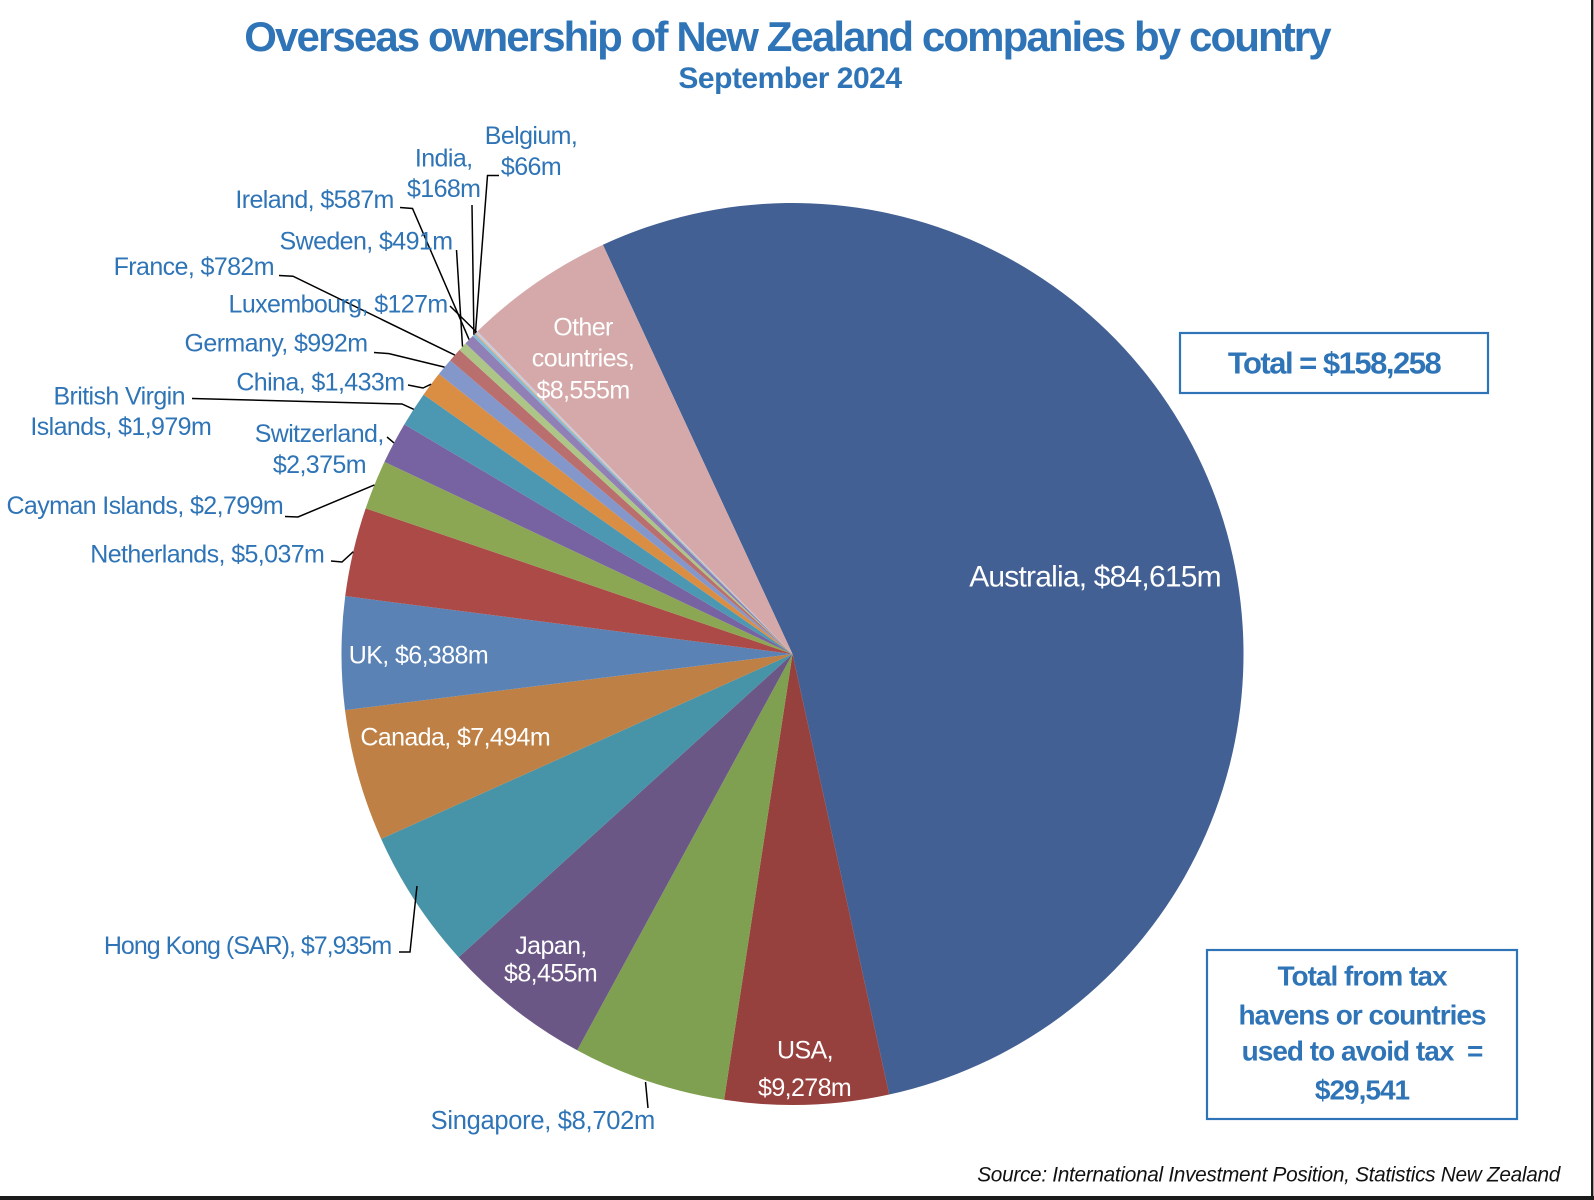 Image resolution: width=1594 pixels, height=1200 pixels. What do you see at coordinates (804, 1088) in the screenshot?
I see `svg-text: $9,278m` at bounding box center [804, 1088].